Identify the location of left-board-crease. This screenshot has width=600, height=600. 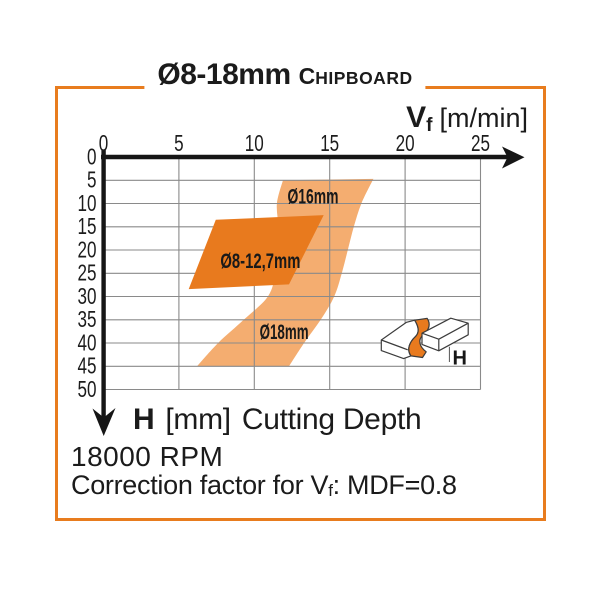
(394, 345).